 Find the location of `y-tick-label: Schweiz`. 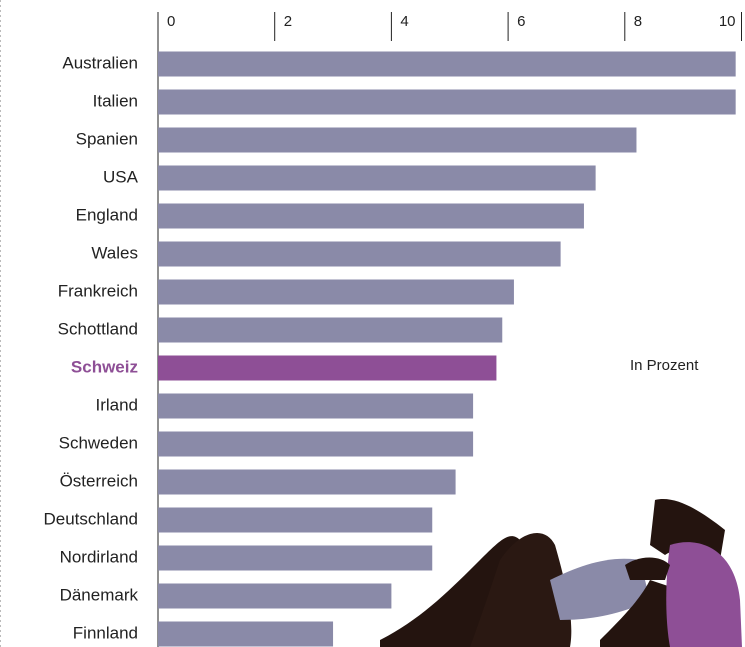

y-tick-label: Schweiz is located at coordinates (104, 366).